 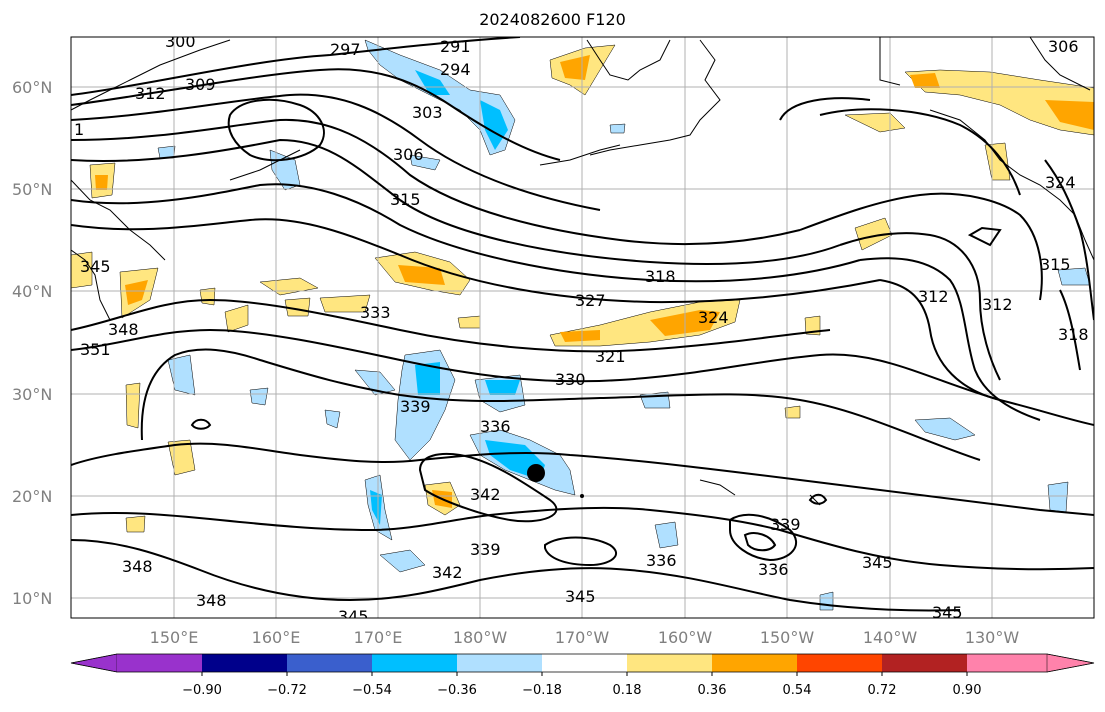 What do you see at coordinates (480, 637) in the screenshot?
I see `lon-label: 180°W` at bounding box center [480, 637].